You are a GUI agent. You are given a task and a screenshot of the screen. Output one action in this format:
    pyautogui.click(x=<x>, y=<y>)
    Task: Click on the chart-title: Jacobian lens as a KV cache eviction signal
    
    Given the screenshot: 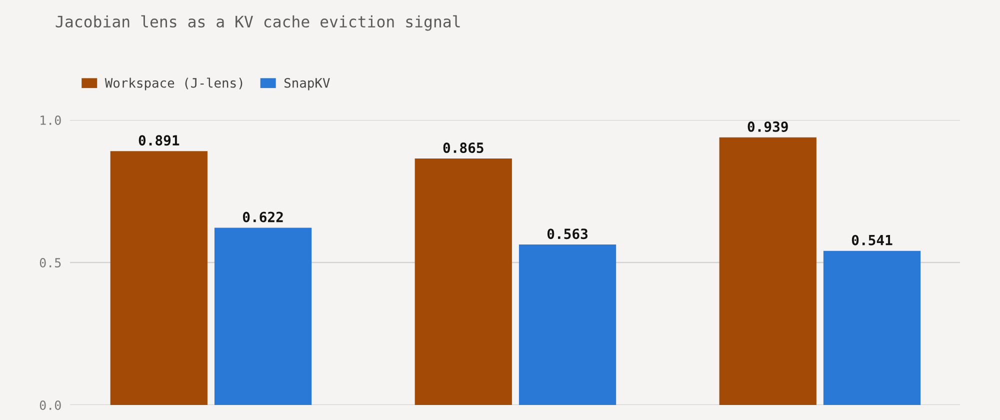 What is the action you would take?
    pyautogui.click(x=258, y=23)
    